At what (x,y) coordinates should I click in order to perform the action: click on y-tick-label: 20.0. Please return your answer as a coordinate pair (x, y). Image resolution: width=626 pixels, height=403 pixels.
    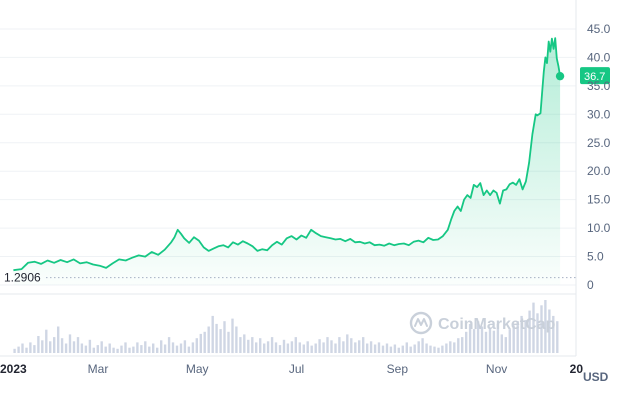
    Looking at the image, I should click on (599, 171).